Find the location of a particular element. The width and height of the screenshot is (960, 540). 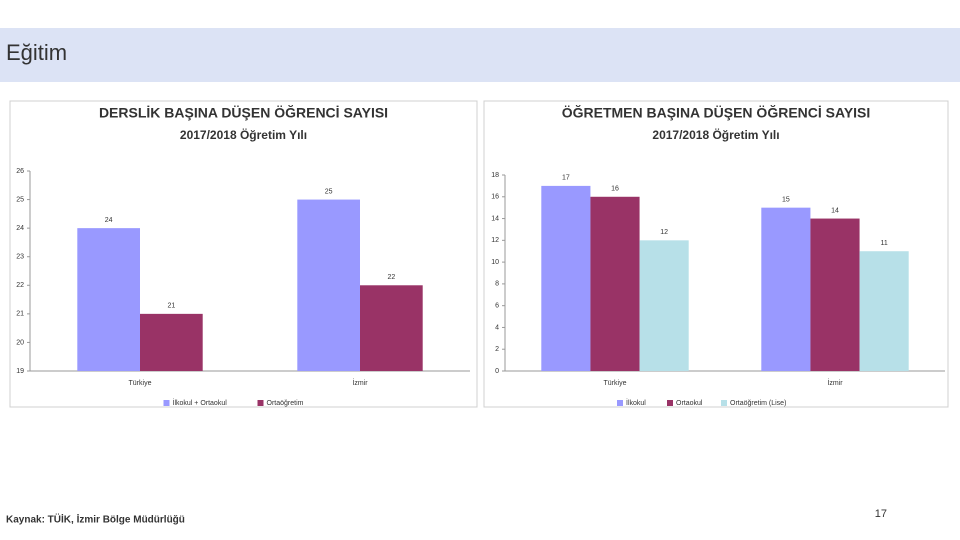

y-tick-label: 12 is located at coordinates (495, 240).